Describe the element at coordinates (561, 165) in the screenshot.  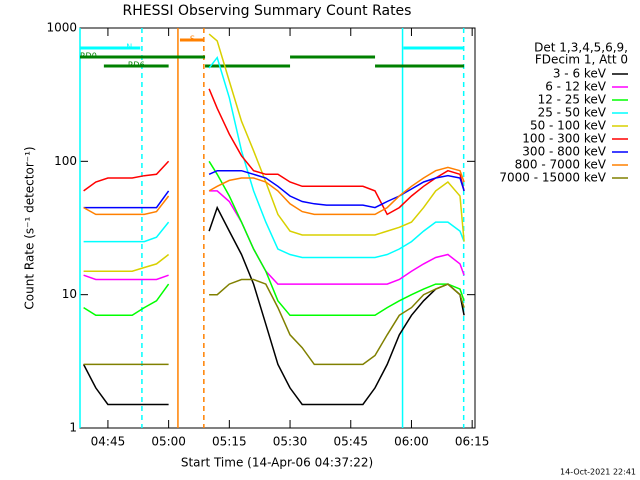
I see `legend-label: 800 - 7000 keV` at that location.